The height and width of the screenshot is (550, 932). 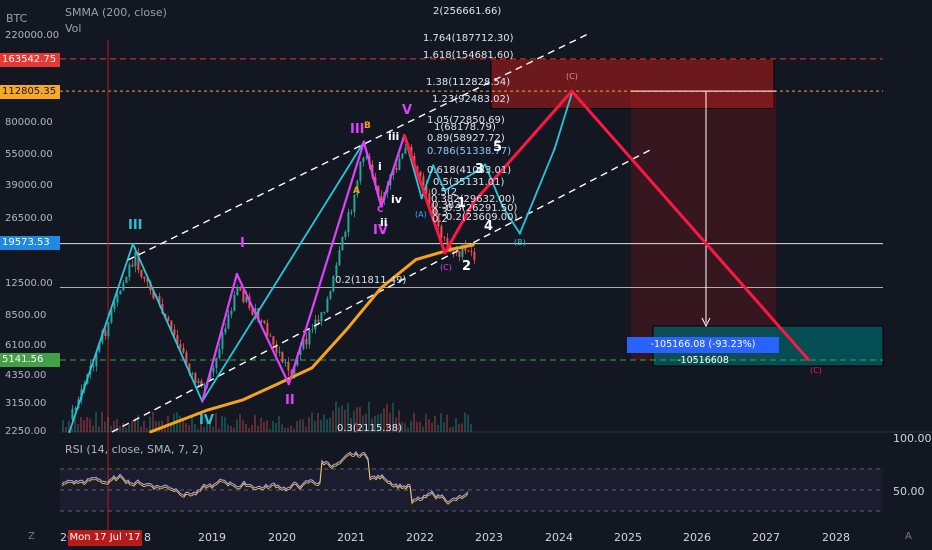 I want to click on wave-label-III-magenta: III, so click(x=357, y=129).